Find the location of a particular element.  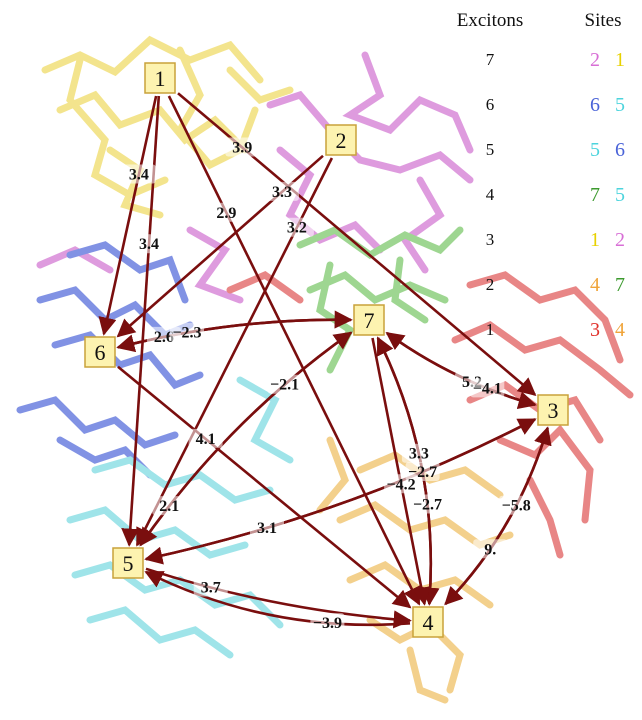

rate-label-4-to-7: −2.7 is located at coordinates (427, 505).